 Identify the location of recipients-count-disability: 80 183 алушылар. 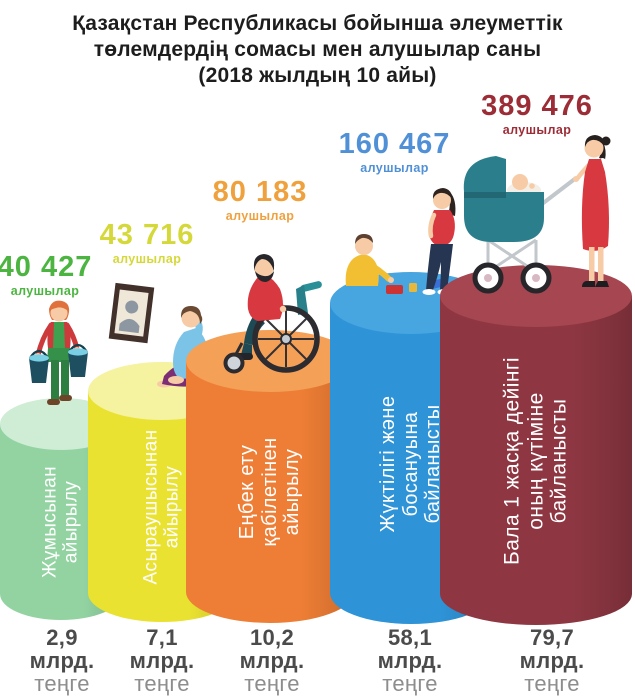
(260, 200).